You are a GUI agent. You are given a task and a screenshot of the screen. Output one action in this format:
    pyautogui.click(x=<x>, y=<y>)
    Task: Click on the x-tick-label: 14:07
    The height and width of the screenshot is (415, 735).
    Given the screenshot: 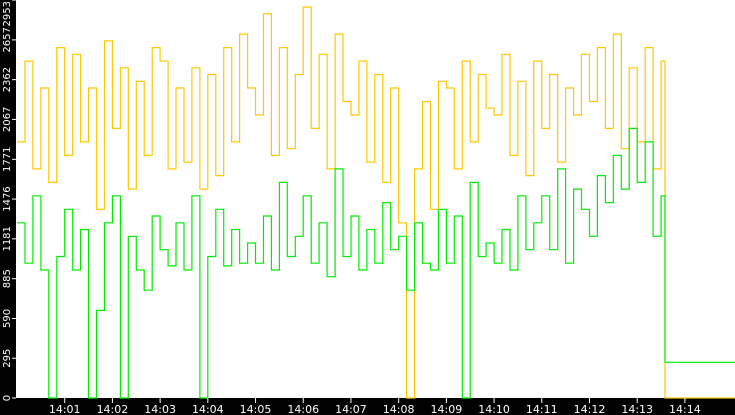 What is the action you would take?
    pyautogui.click(x=351, y=409)
    